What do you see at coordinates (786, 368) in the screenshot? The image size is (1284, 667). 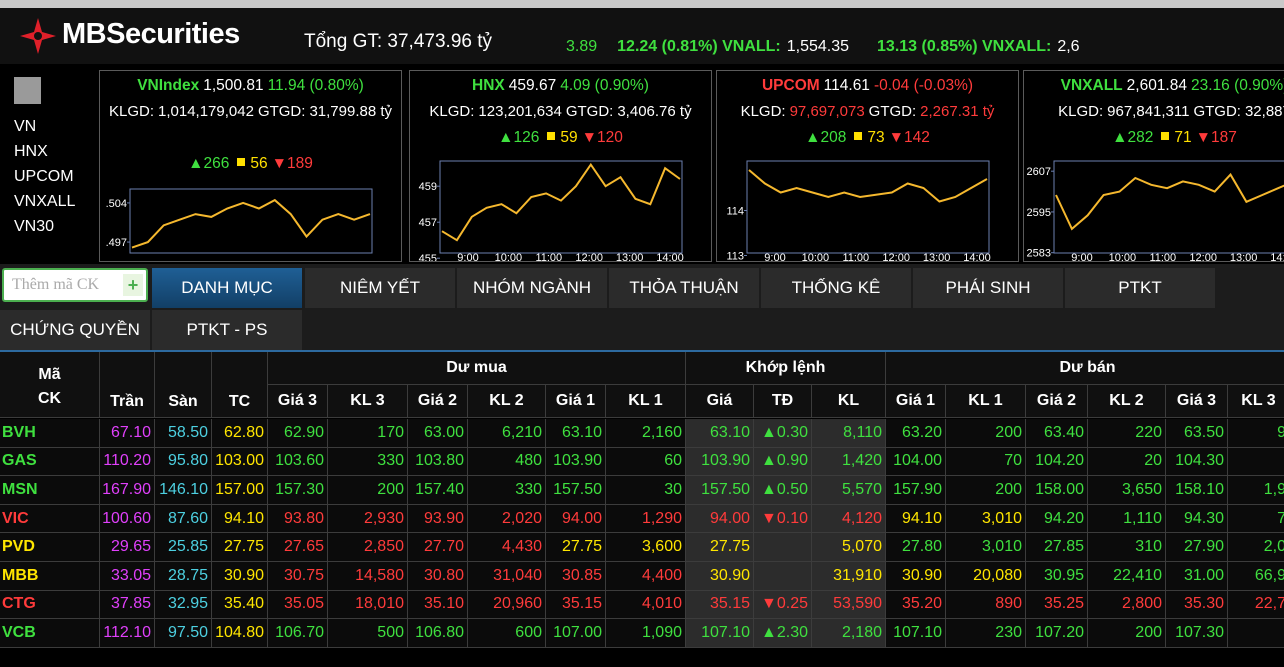 I see `group-header: Khớp lệnh` at bounding box center [786, 368].